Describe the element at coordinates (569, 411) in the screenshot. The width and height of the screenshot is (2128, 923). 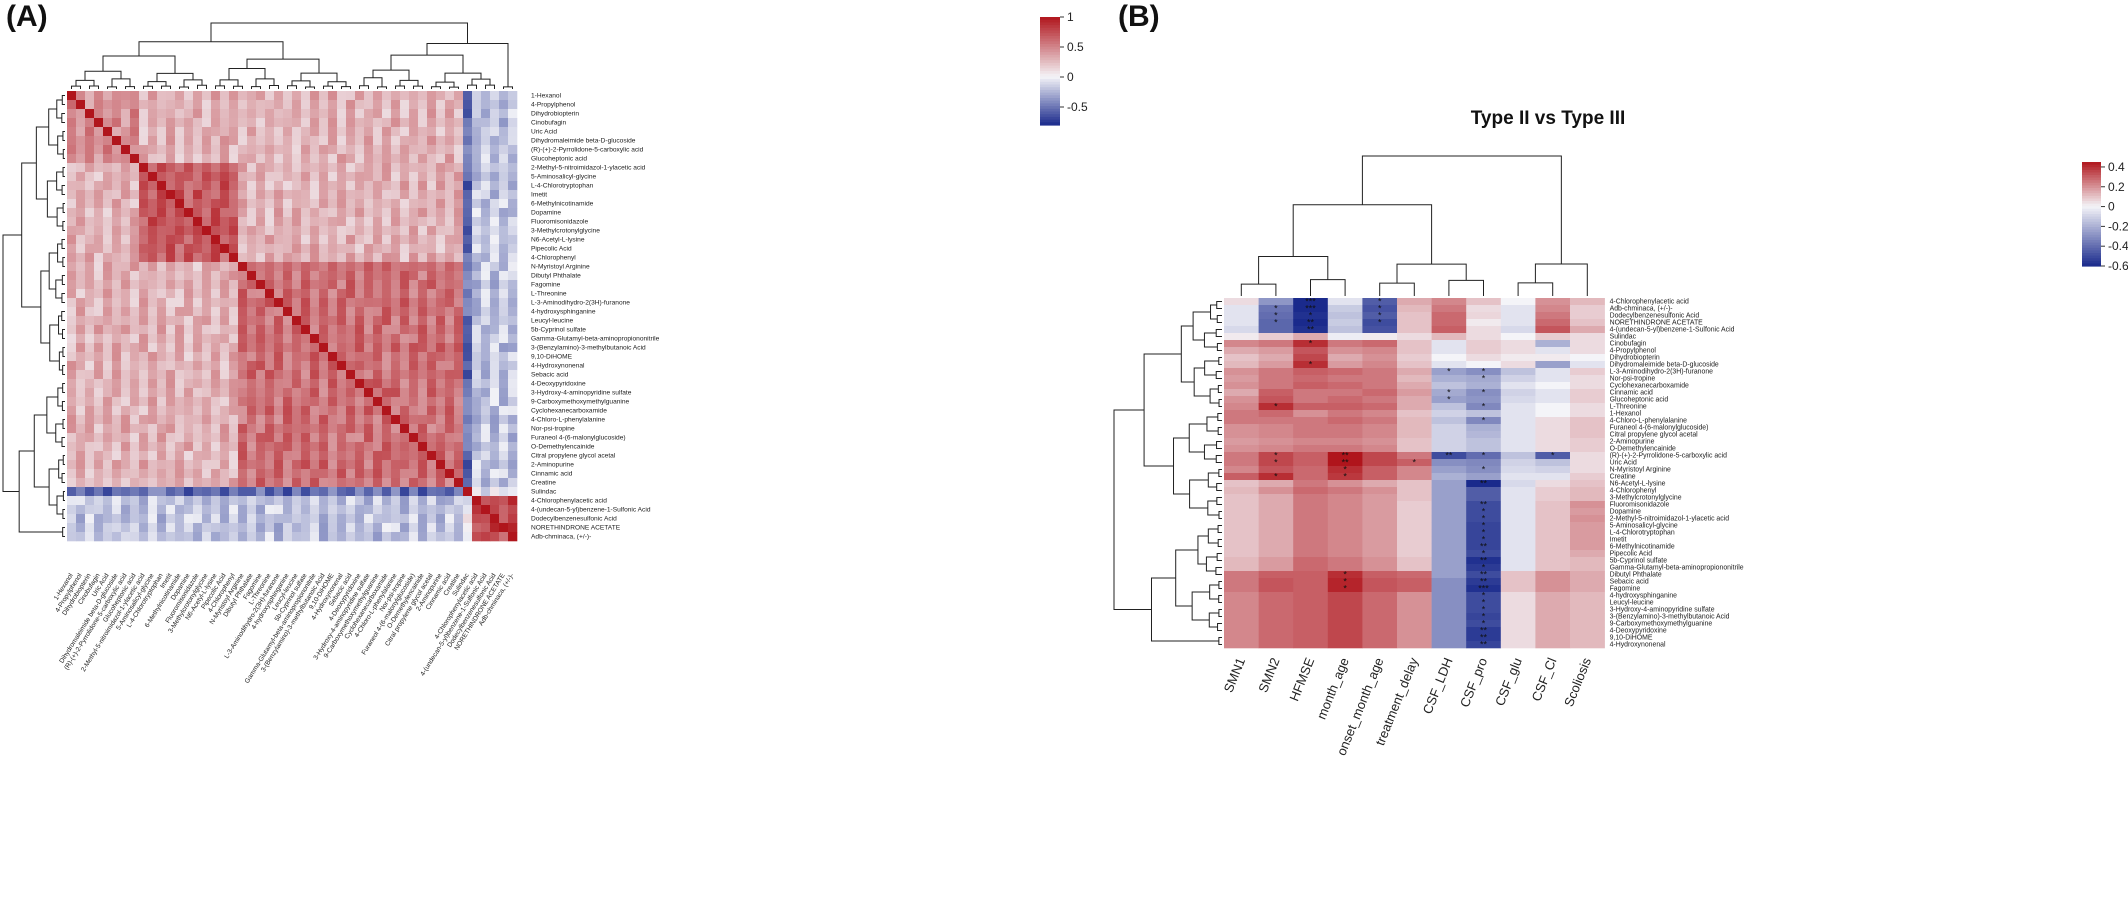
I see `heatmap-a-row-label: Cyclohexanecarboxamide` at that location.